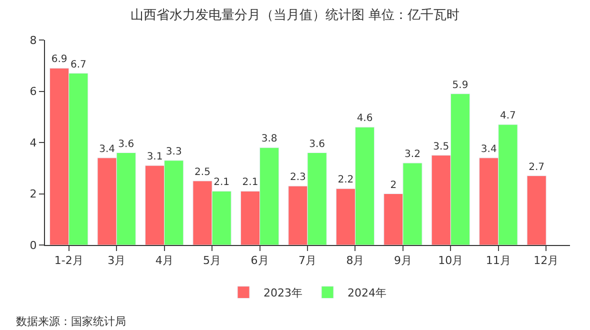 The image size is (590, 330). Describe the element at coordinates (508, 116) in the screenshot. I see `data-label: 4.7` at that location.